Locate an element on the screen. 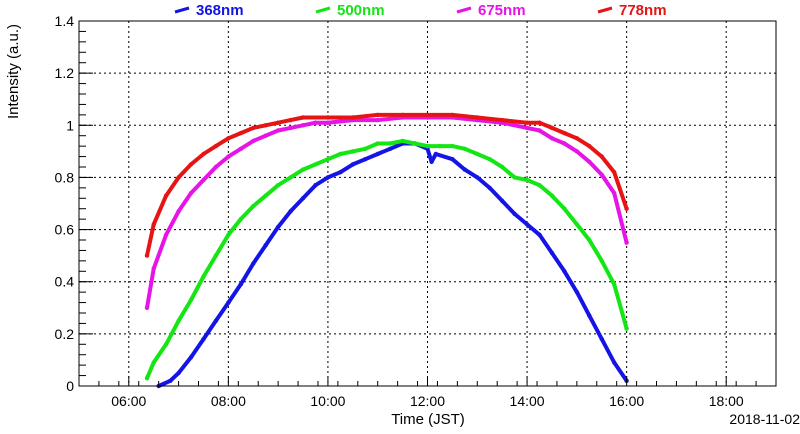 The width and height of the screenshot is (800, 434). y-tick-label: 1.2 is located at coordinates (65, 73).